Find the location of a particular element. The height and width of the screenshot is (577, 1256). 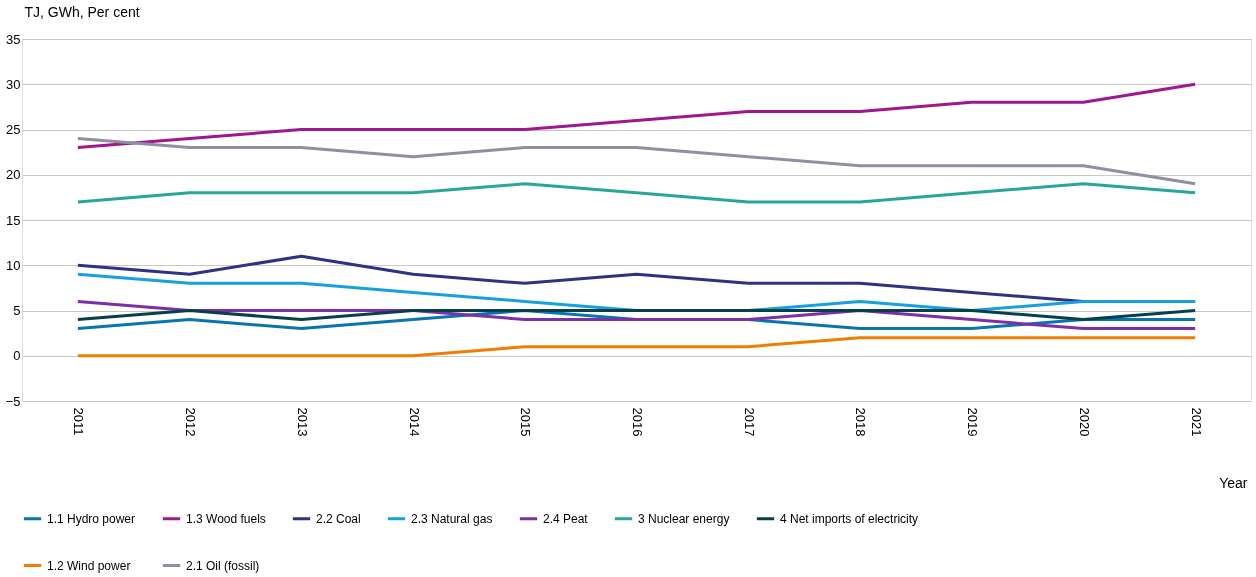

x-tick-label: 2016 is located at coordinates (637, 422).